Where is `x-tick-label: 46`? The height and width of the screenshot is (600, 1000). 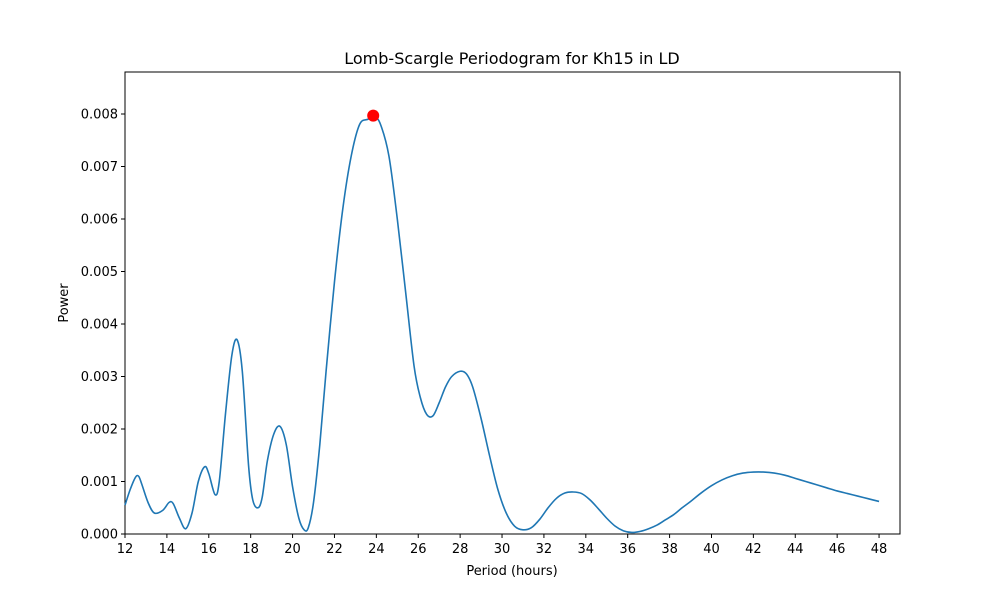 x-tick-label: 46 is located at coordinates (837, 549).